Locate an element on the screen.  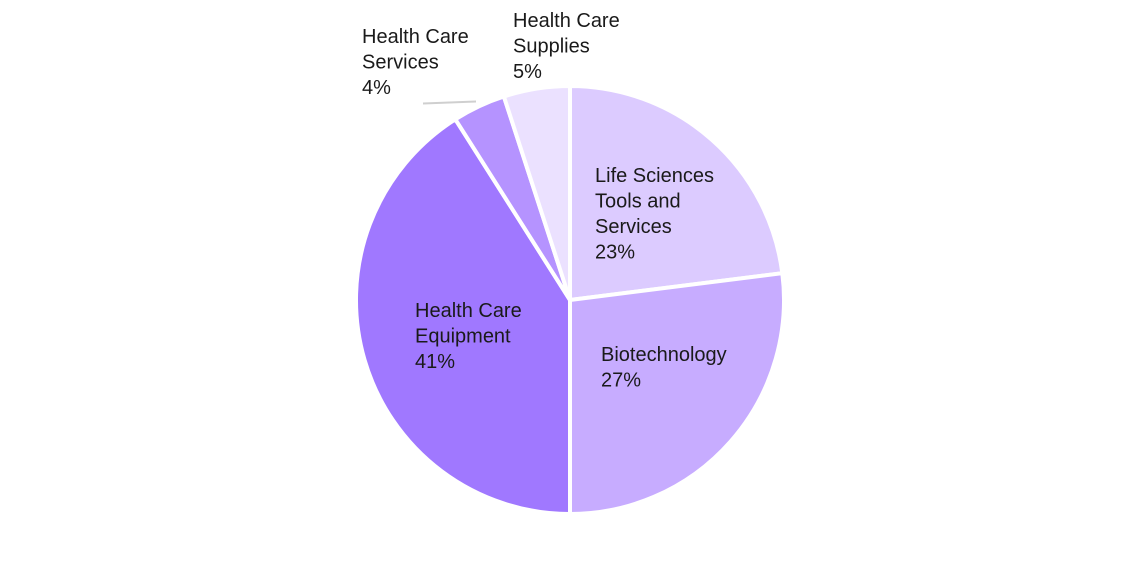
pie-slice-health-care-supplies is located at coordinates (536, 193).